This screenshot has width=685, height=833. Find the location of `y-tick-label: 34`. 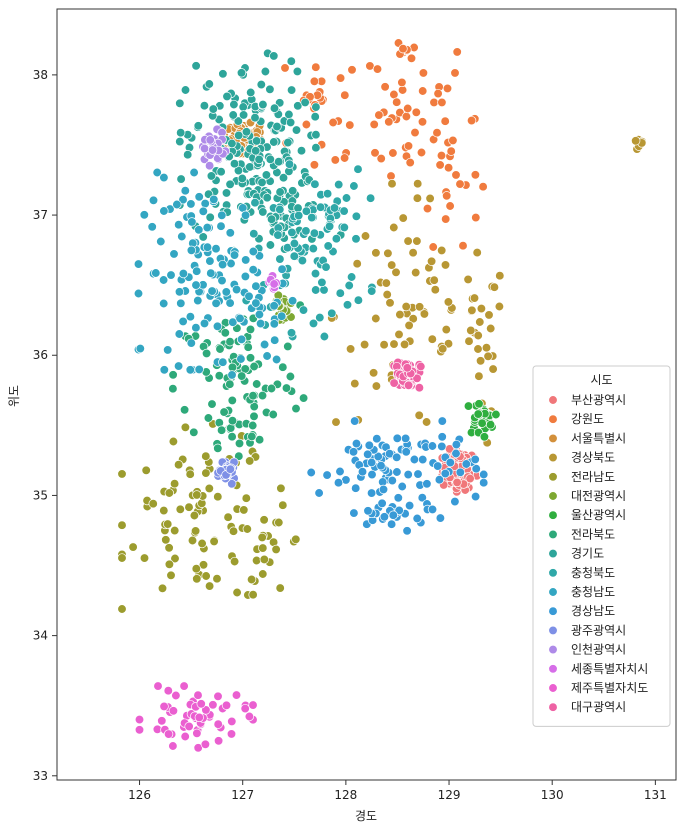

y-tick-label: 34 is located at coordinates (40, 636).